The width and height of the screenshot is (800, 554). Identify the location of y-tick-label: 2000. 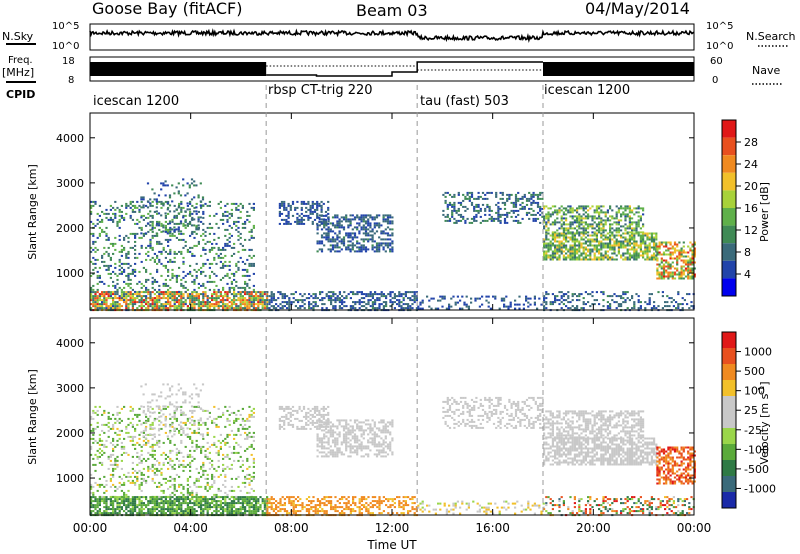
(70, 228).